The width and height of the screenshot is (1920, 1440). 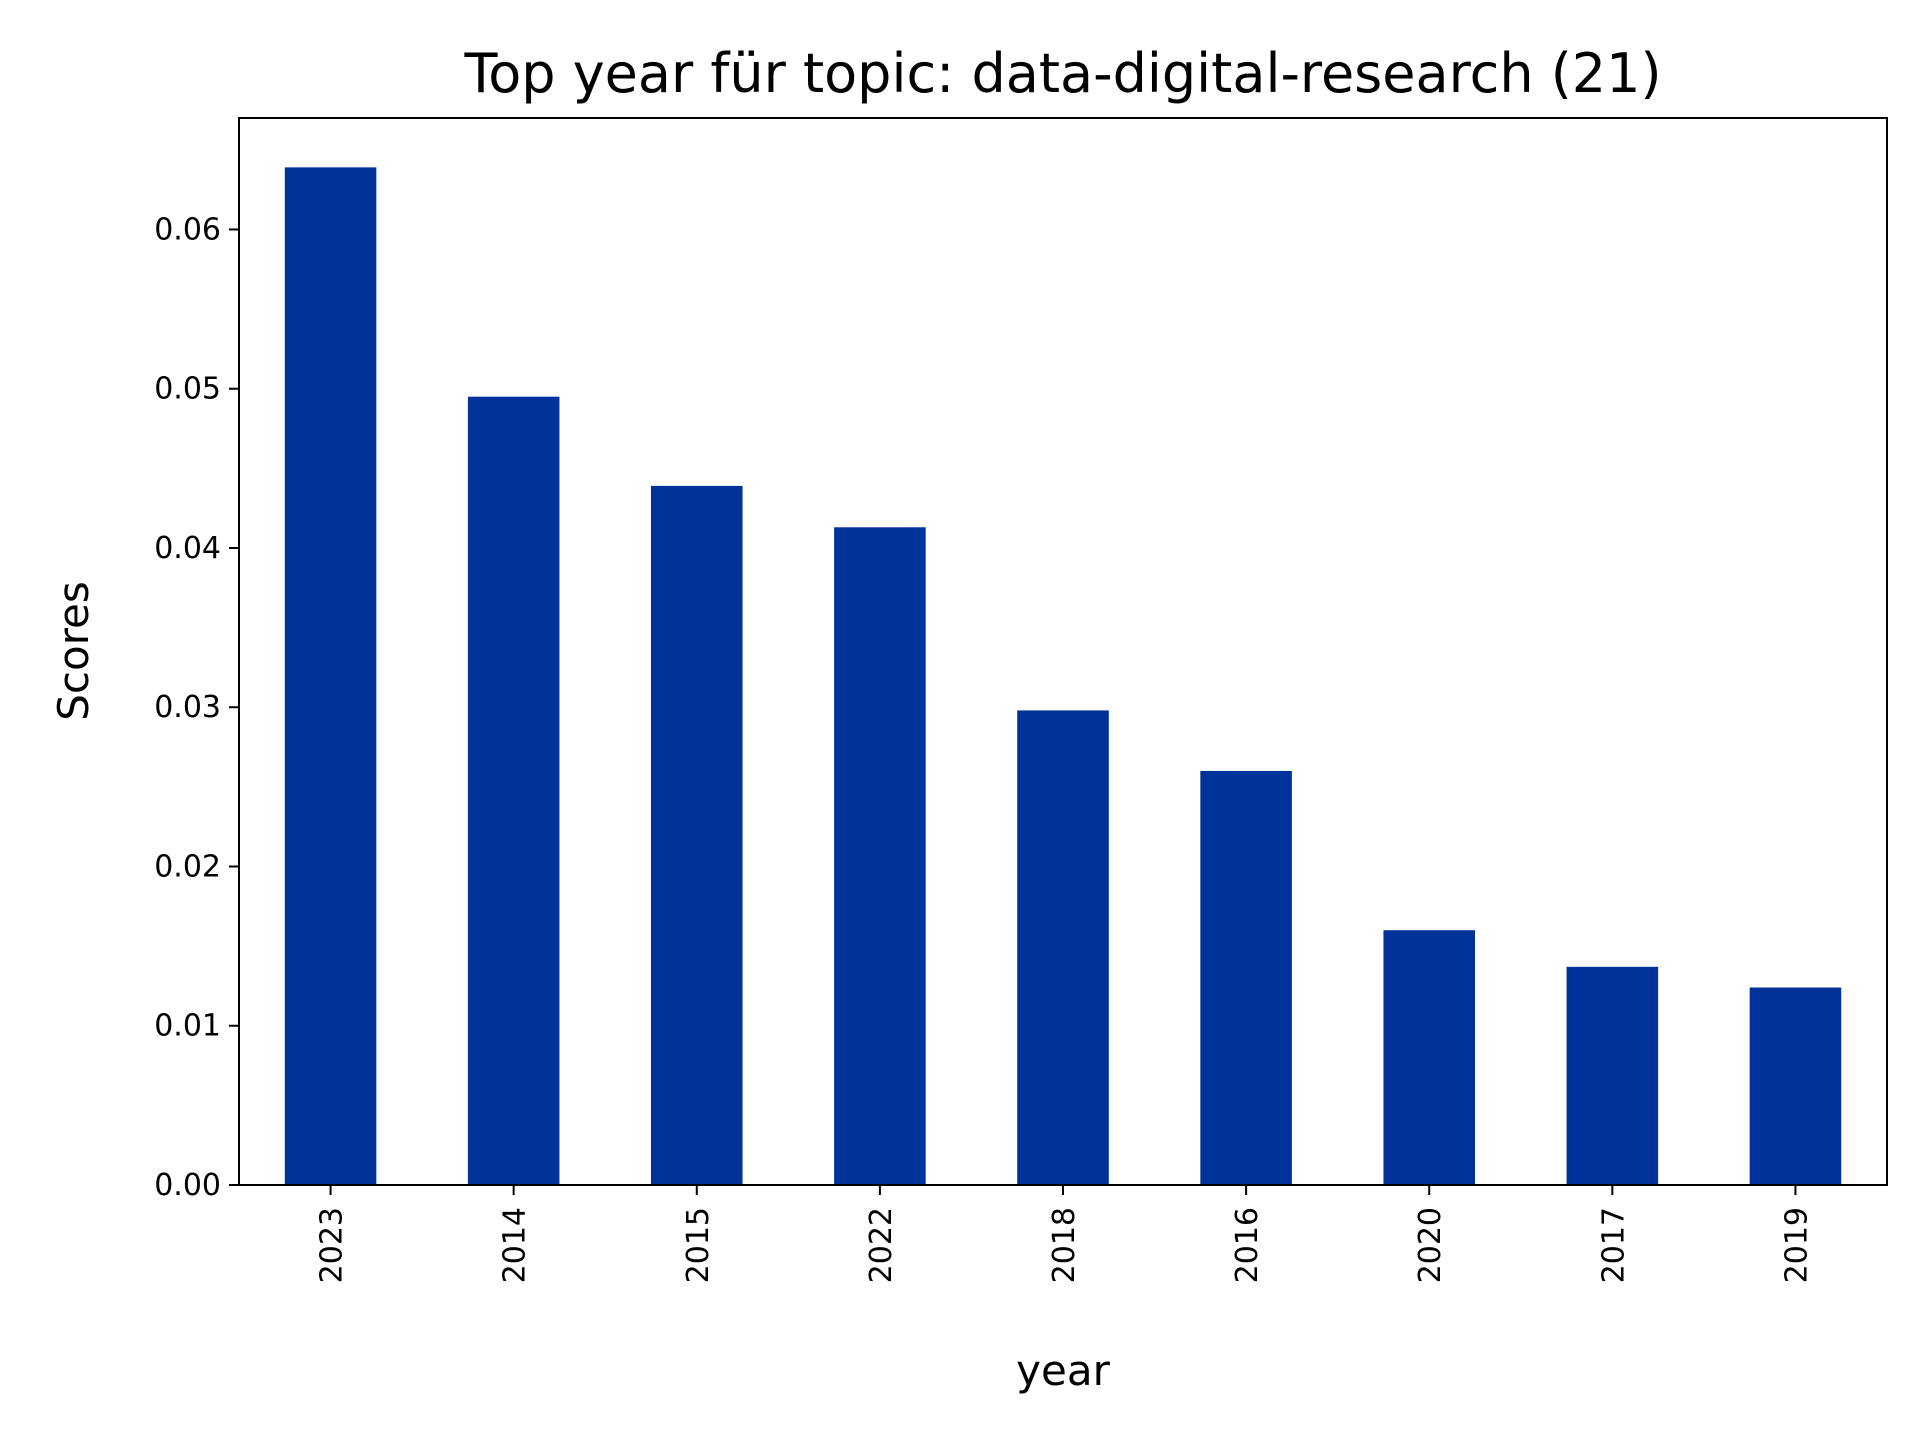 I want to click on x-tick-label: 2020, so click(x=1430, y=1245).